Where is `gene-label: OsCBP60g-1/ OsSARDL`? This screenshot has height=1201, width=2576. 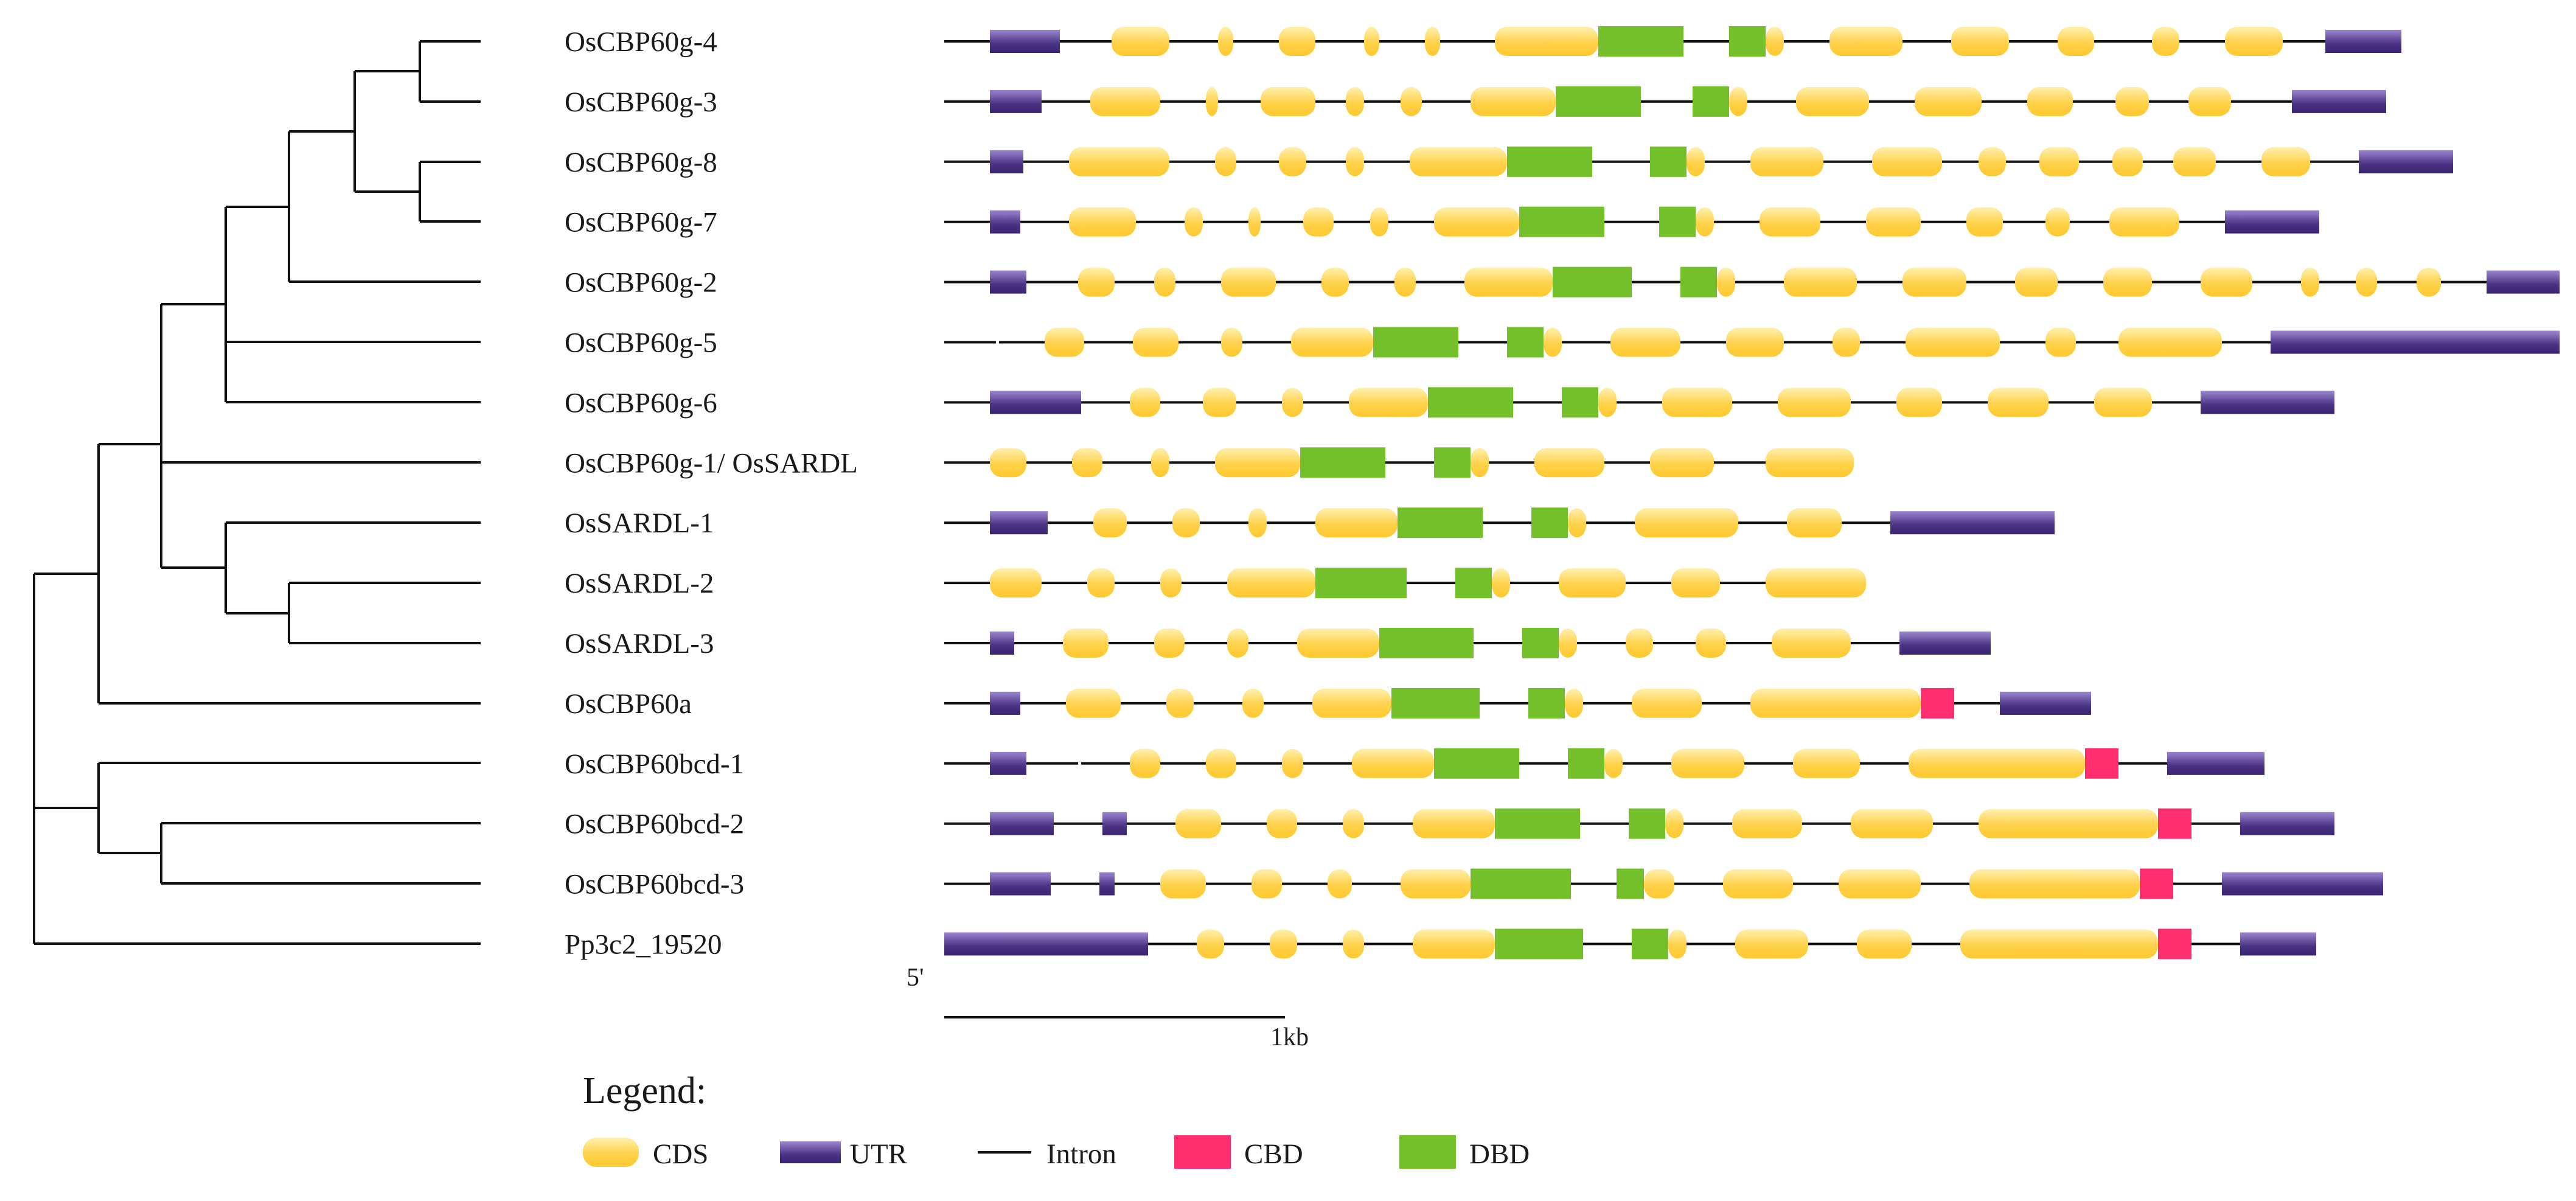
gene-label: OsCBP60g-1/ OsSARDL is located at coordinates (711, 463).